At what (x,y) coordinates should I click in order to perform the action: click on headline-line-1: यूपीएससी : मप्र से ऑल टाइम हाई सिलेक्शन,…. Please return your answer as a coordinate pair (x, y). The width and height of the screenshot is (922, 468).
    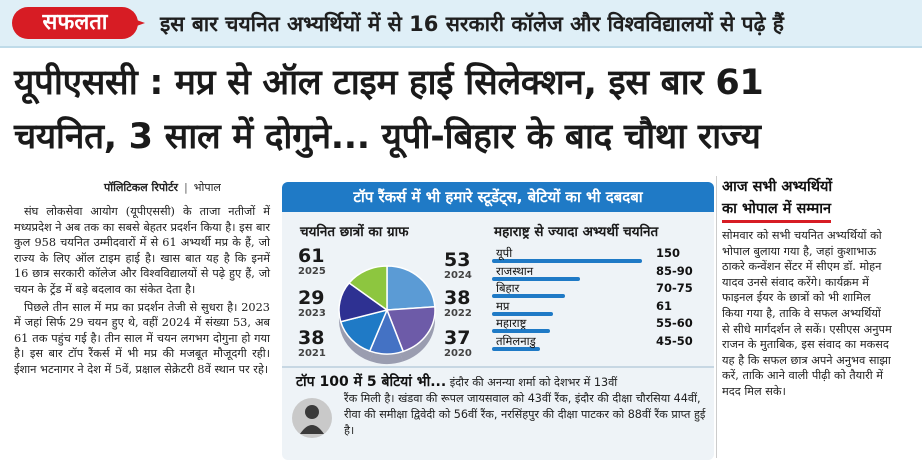
    Looking at the image, I should click on (389, 83).